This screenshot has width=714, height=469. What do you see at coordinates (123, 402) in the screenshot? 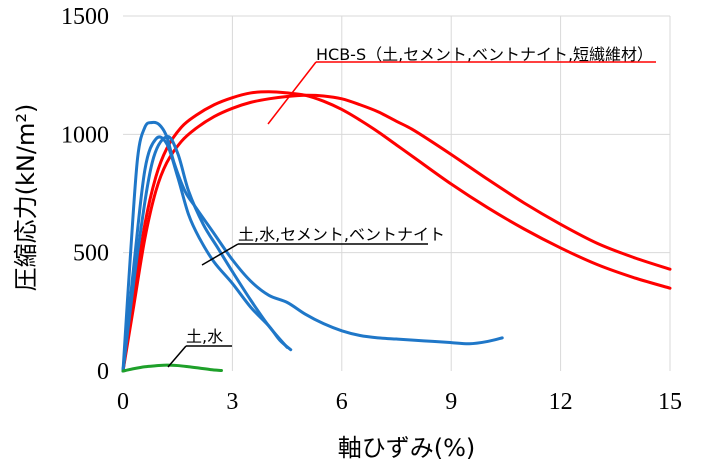
I see `x-tick-label: 0` at bounding box center [123, 402].